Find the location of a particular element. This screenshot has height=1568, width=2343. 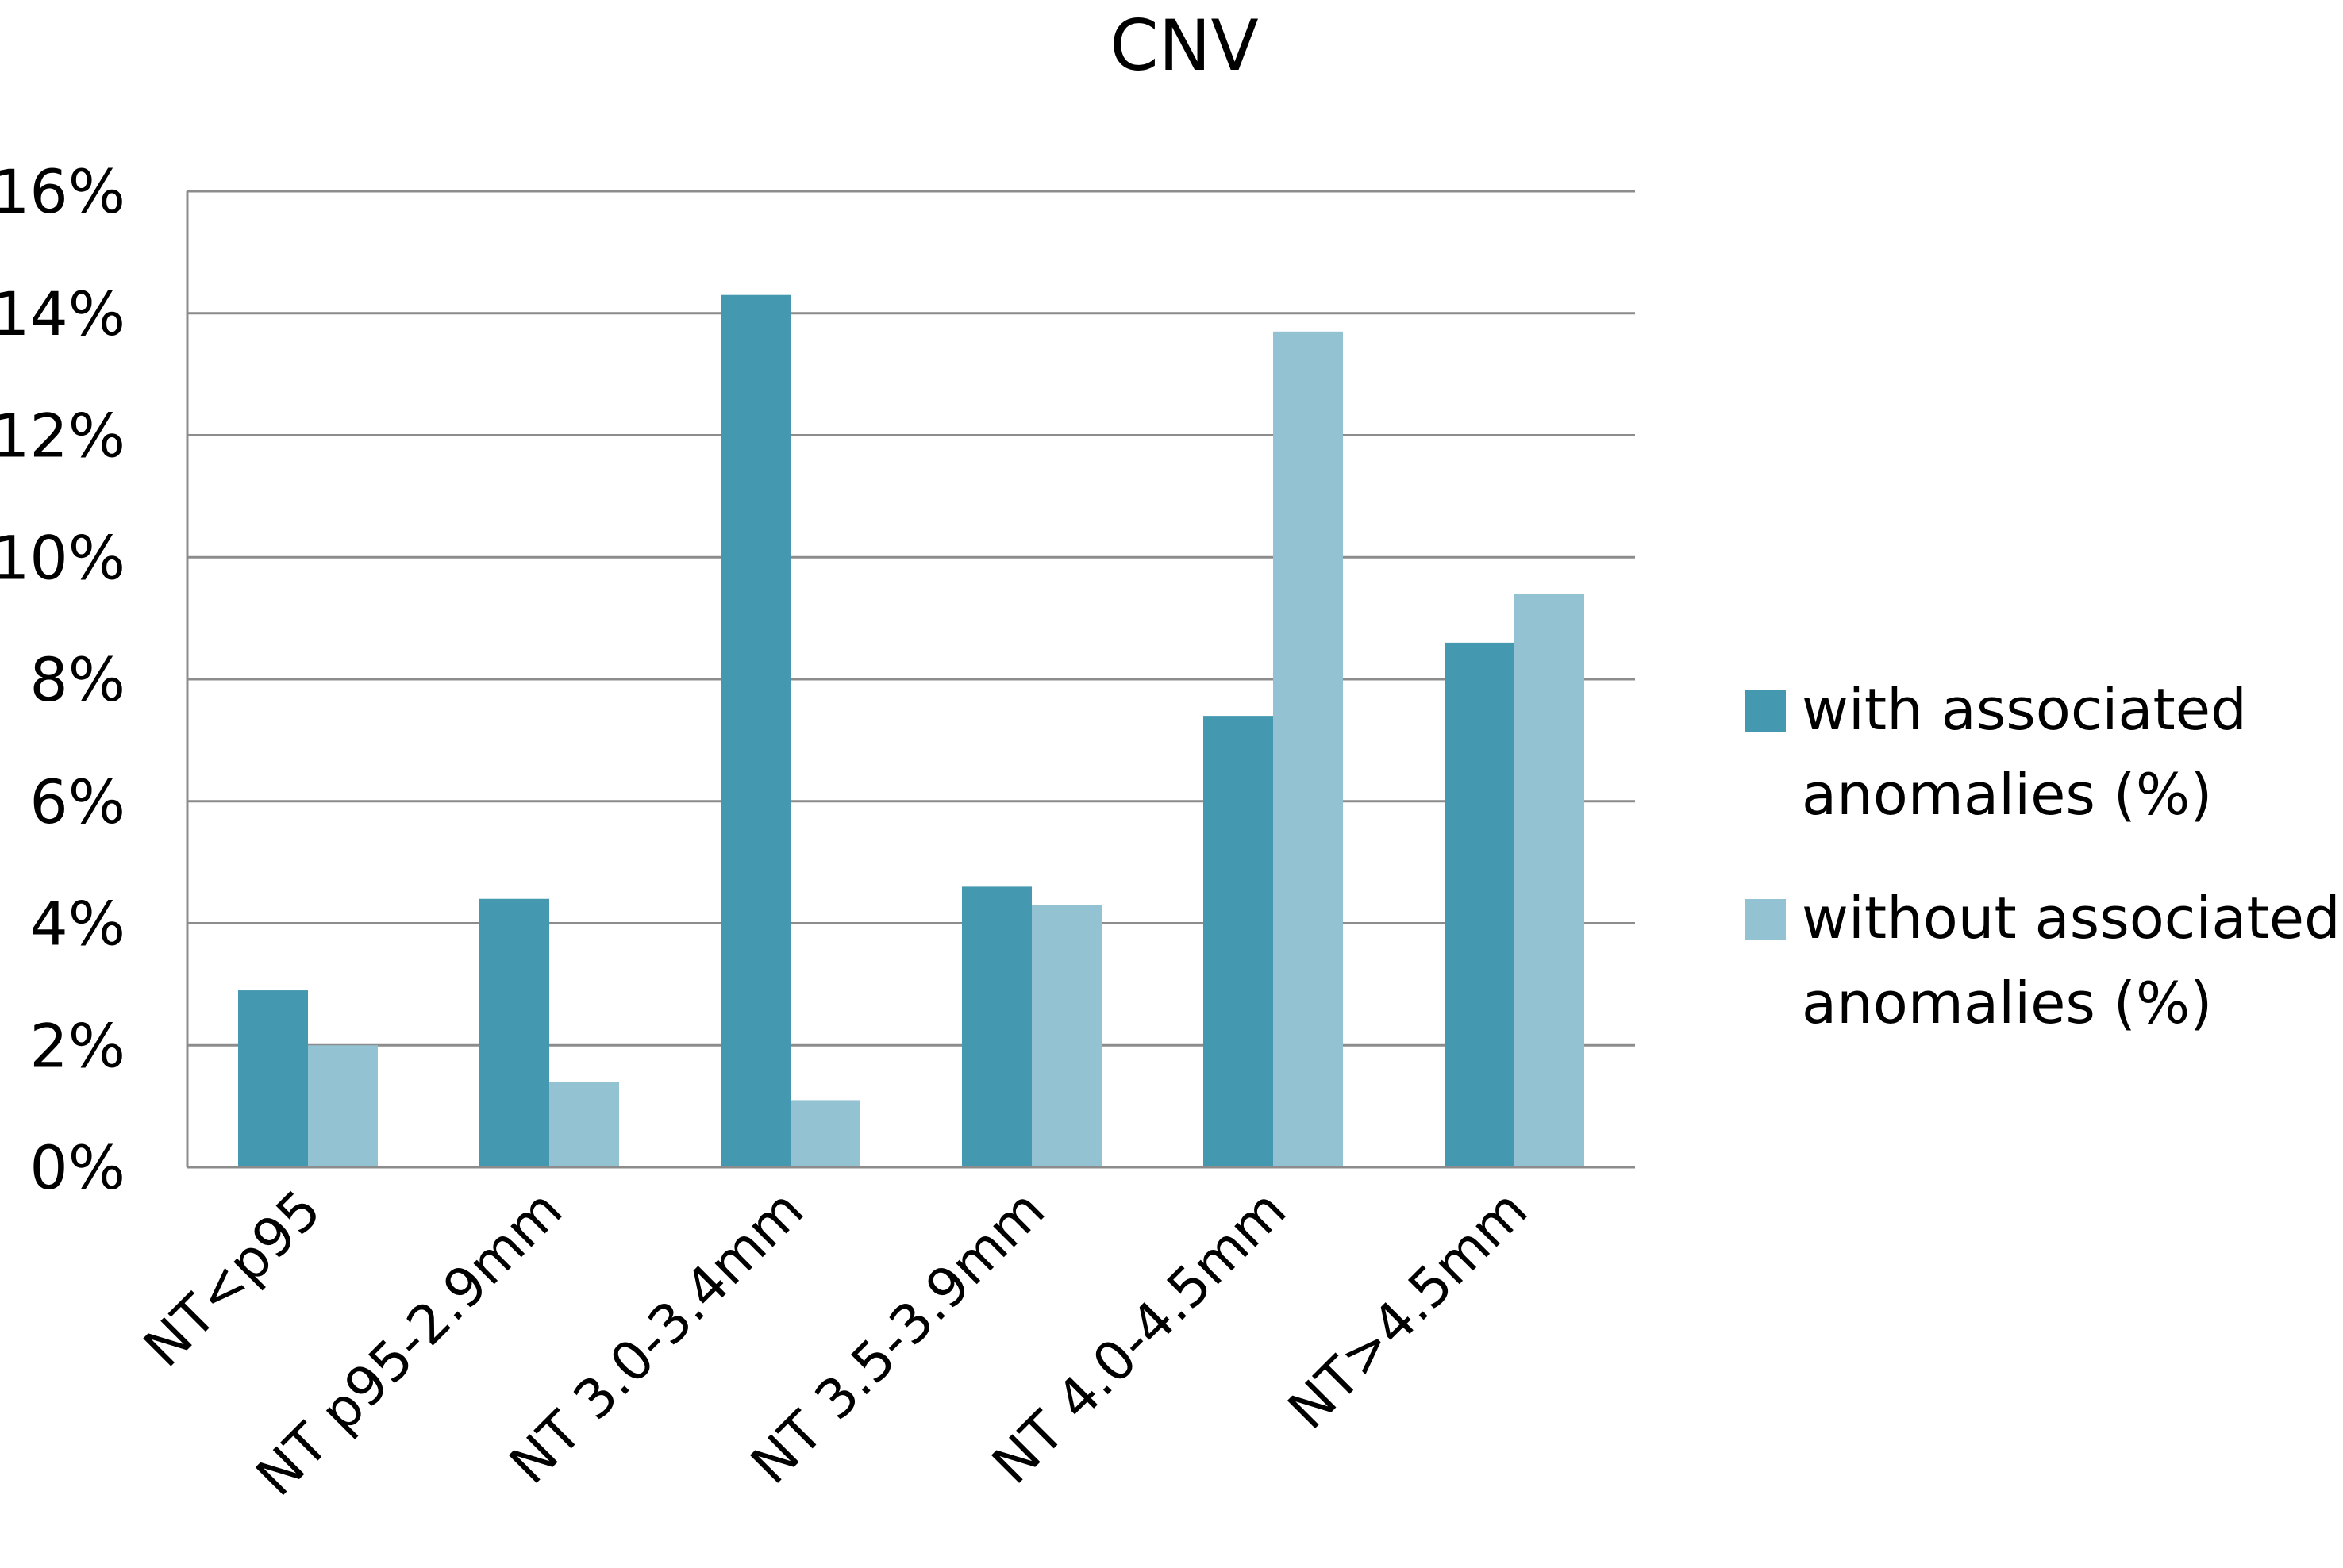

x-tick-label: NT<p95 is located at coordinates (233, 1278).